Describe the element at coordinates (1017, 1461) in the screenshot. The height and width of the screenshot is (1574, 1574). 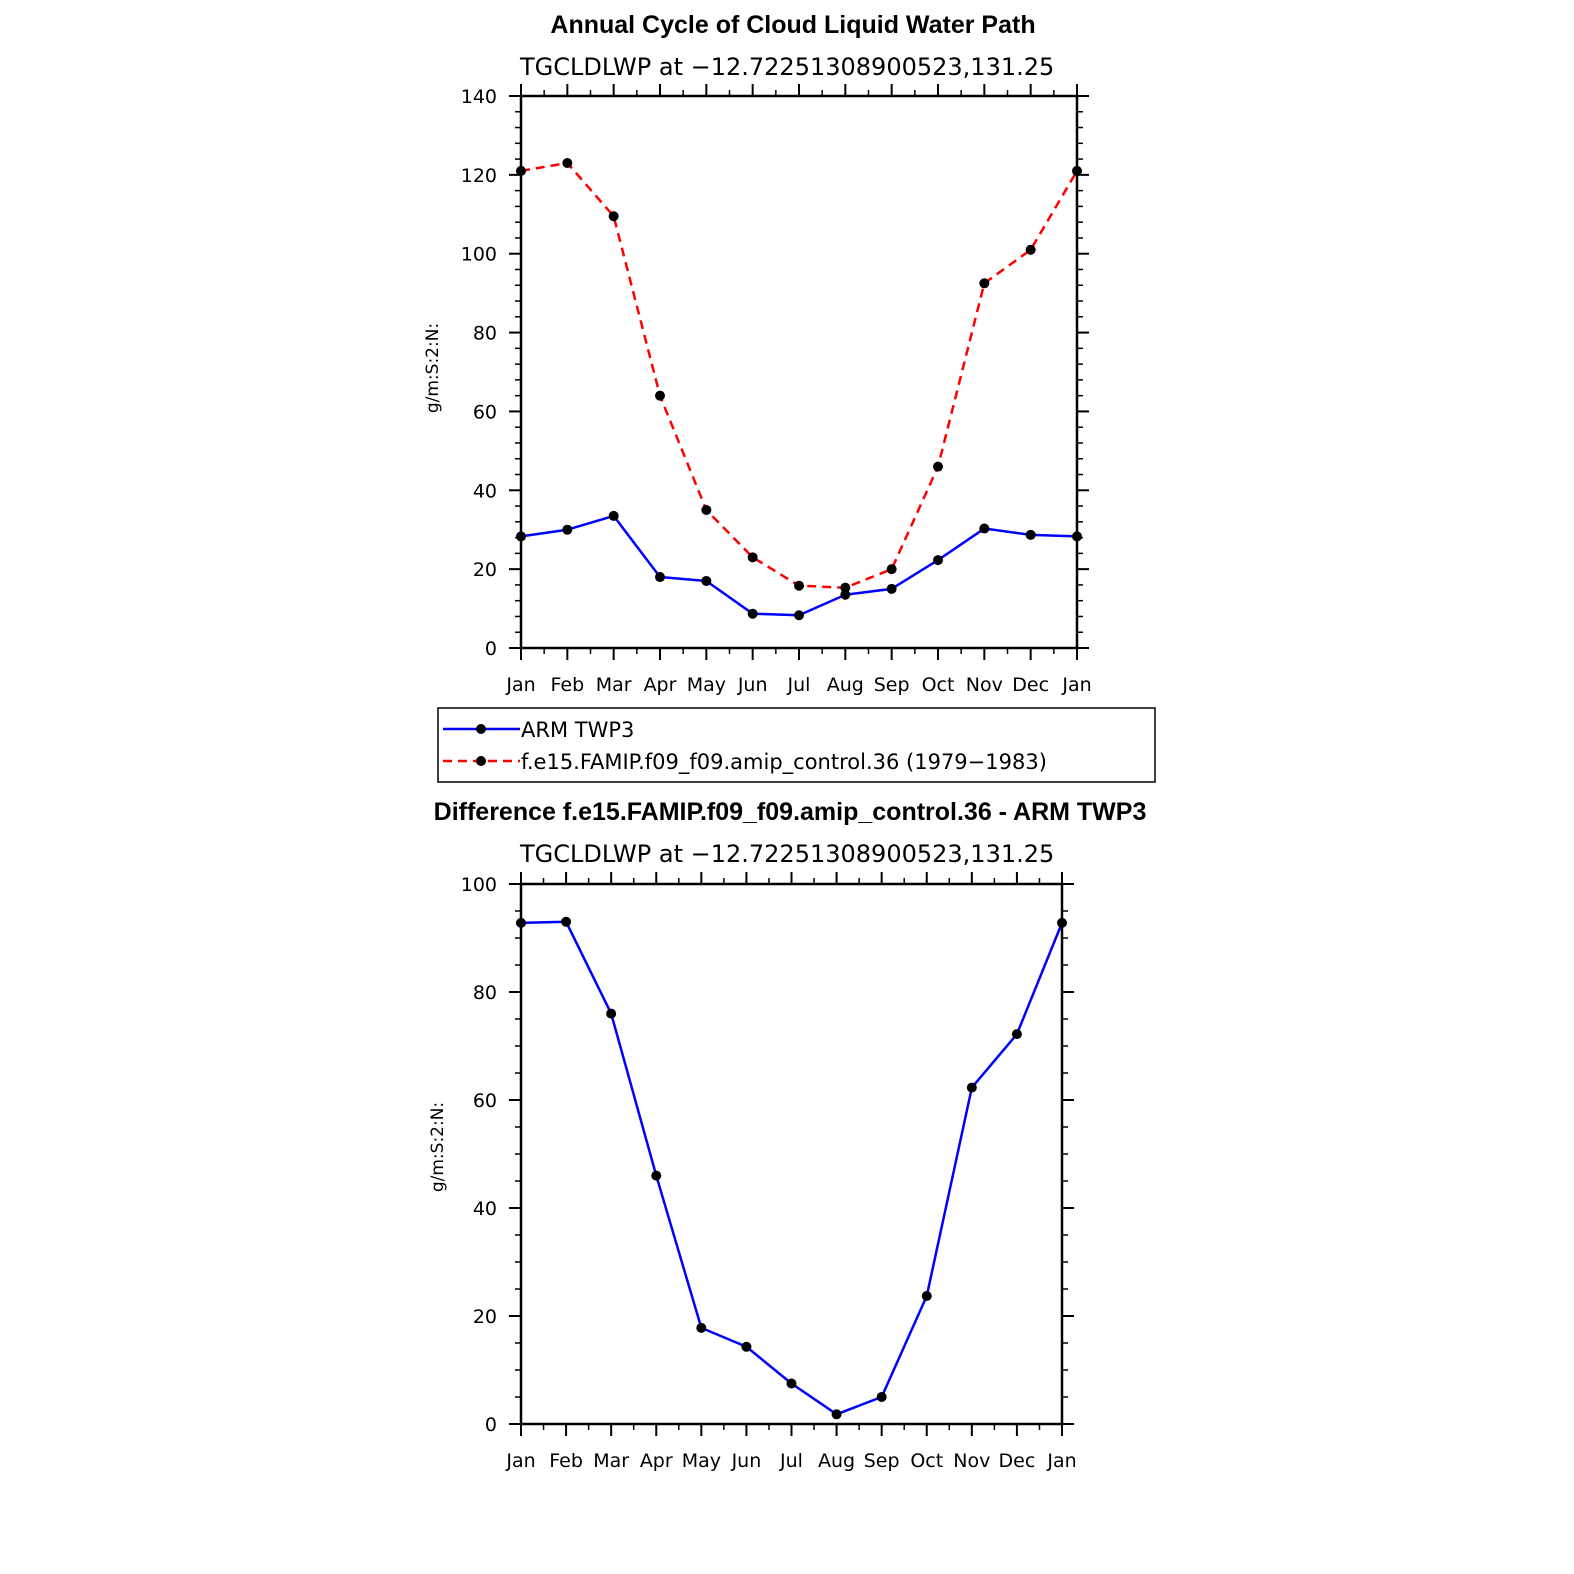
I see `bottom-x-tick-label: Dec` at that location.